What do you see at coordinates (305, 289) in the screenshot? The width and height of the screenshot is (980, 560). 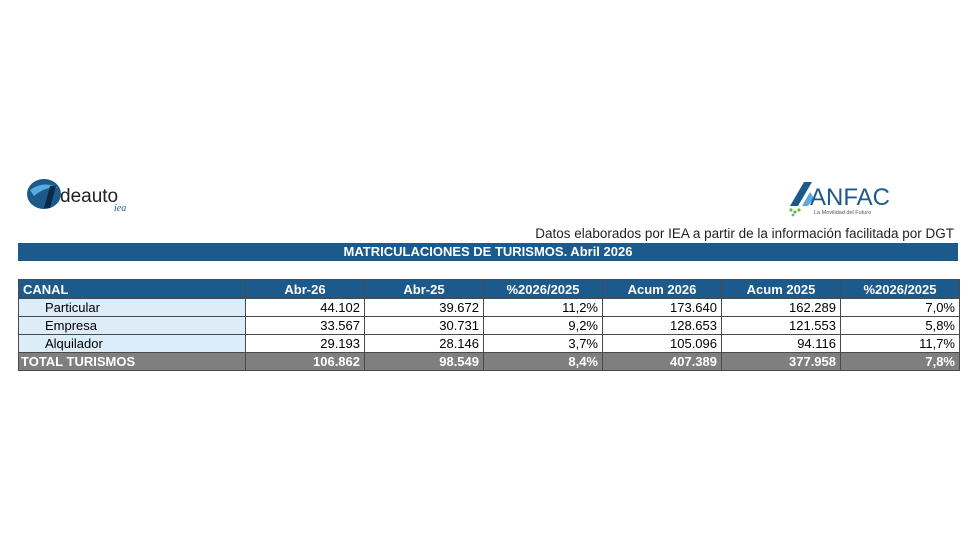 I see `col-header-abr-26: Abr-26` at bounding box center [305, 289].